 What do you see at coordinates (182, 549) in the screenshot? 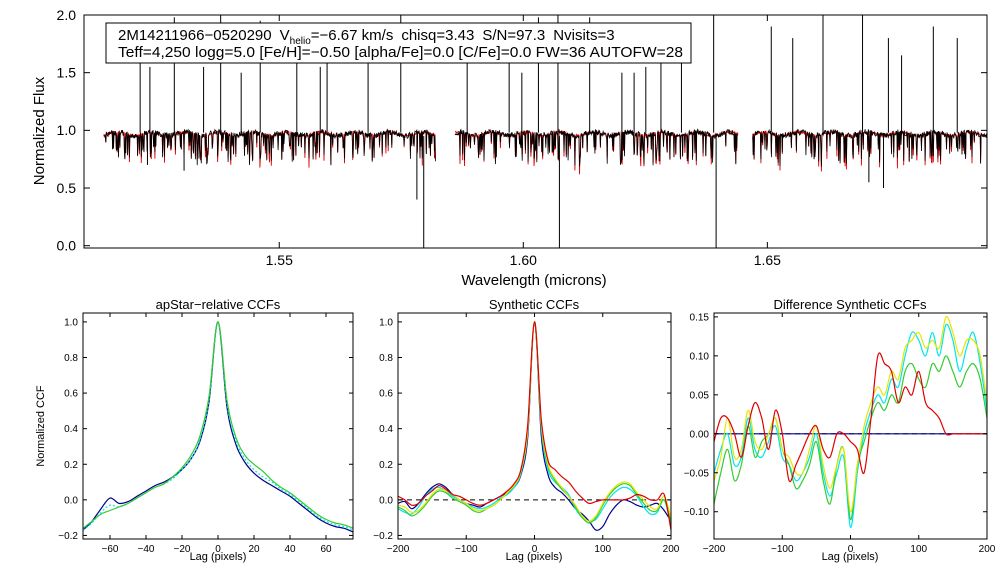
I see `apstar-ccf-x-tick-label: −20` at bounding box center [182, 549].